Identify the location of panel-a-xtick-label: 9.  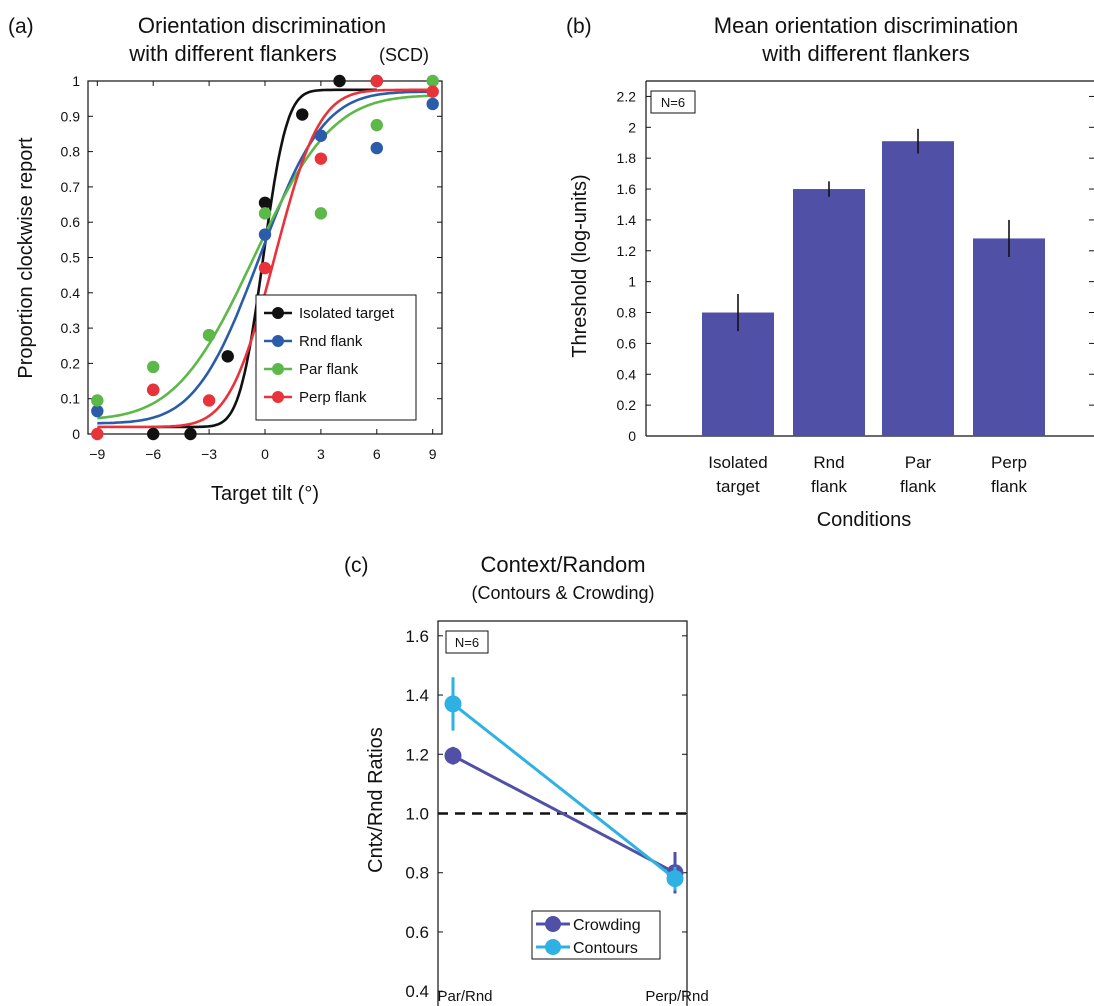
(433, 454).